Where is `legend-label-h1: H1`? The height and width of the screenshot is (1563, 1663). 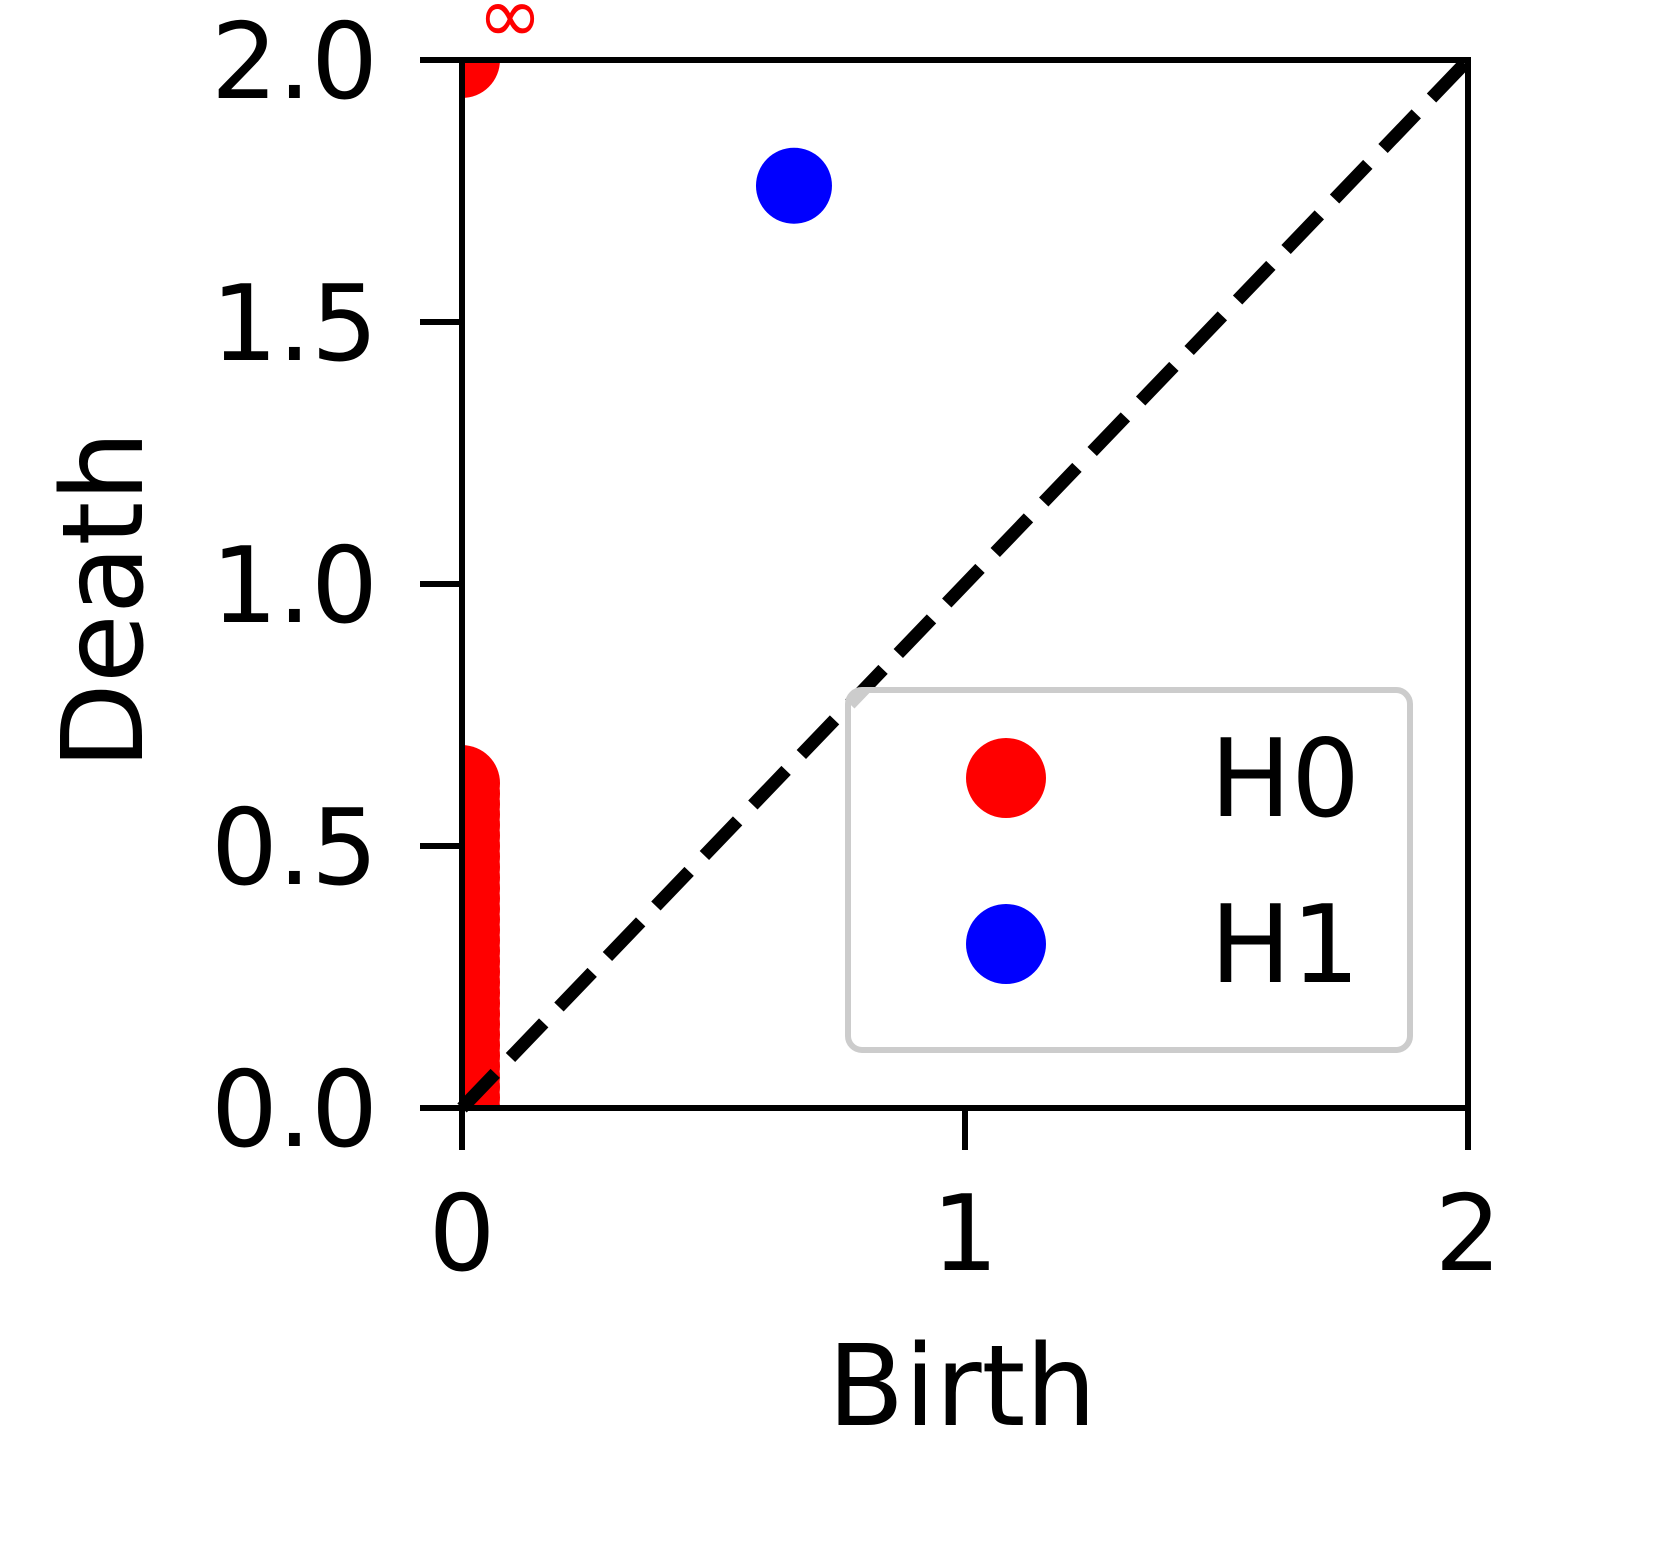
legend-label-h1: H1 is located at coordinates (1285, 945).